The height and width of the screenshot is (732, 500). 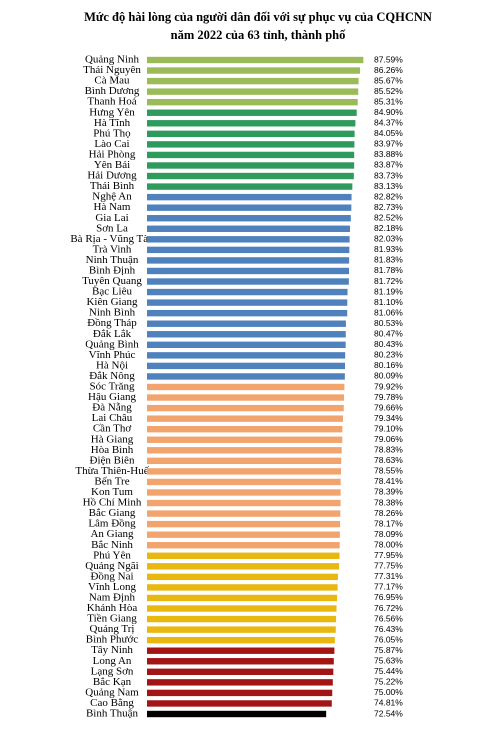 What do you see at coordinates (112, 270) in the screenshot?
I see `category-label: Bình Định` at bounding box center [112, 270].